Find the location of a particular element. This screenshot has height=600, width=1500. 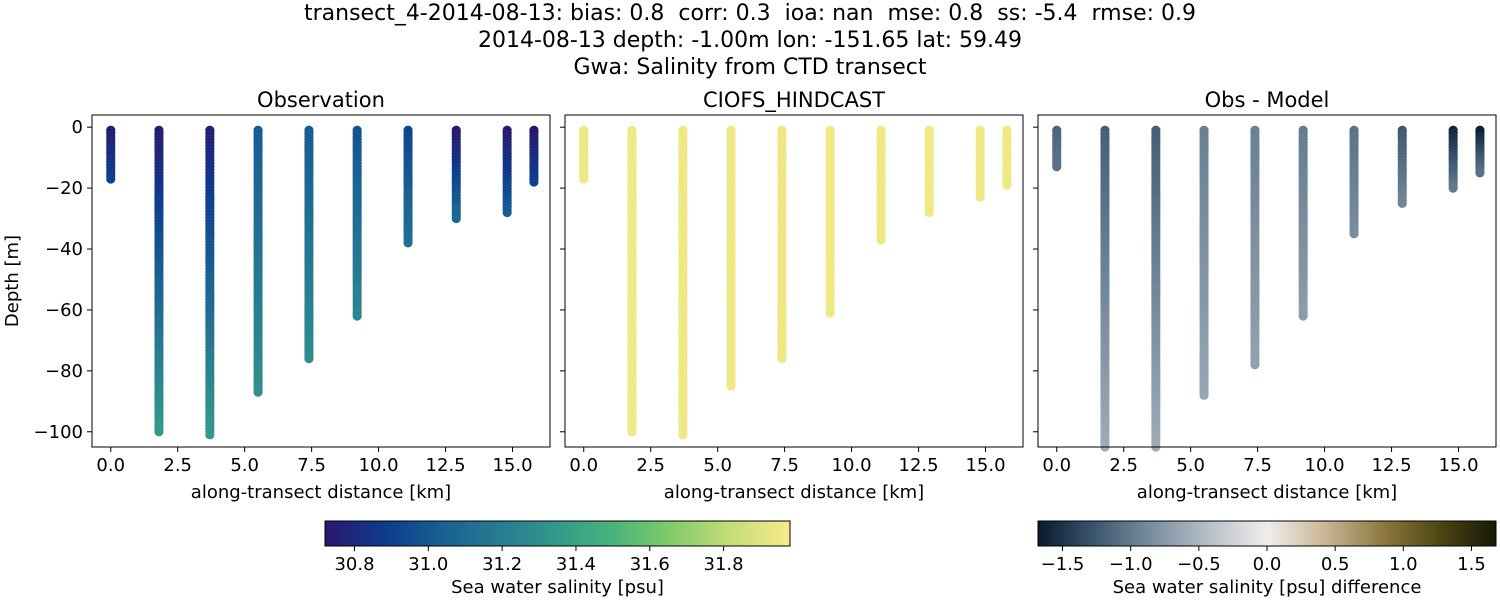

colorbar-tick-label: 31.2 is located at coordinates (502, 564).